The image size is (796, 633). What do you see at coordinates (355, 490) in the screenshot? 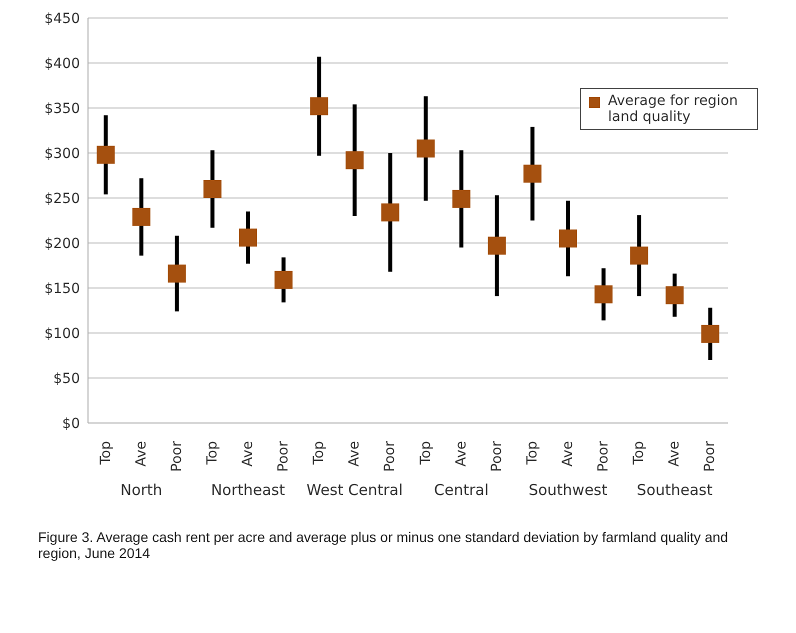
I see `text: West Central` at bounding box center [355, 490].